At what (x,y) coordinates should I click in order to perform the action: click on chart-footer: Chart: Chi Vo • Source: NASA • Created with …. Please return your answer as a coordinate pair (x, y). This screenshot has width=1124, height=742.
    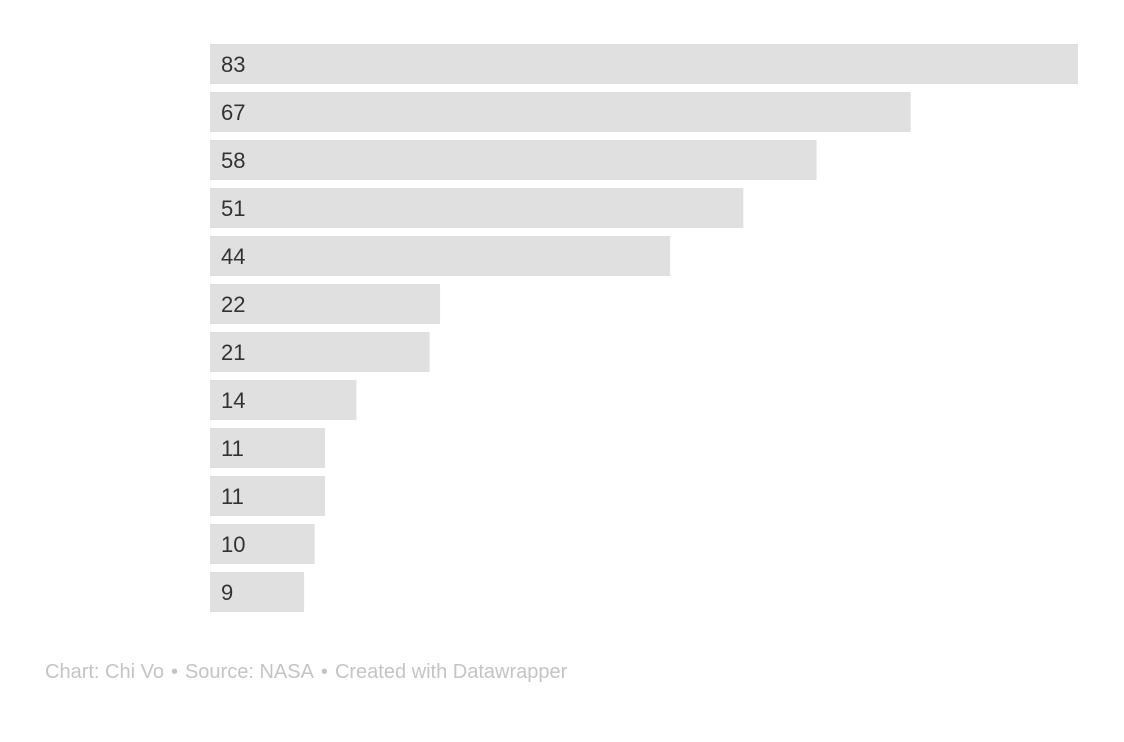
    Looking at the image, I should click on (306, 672).